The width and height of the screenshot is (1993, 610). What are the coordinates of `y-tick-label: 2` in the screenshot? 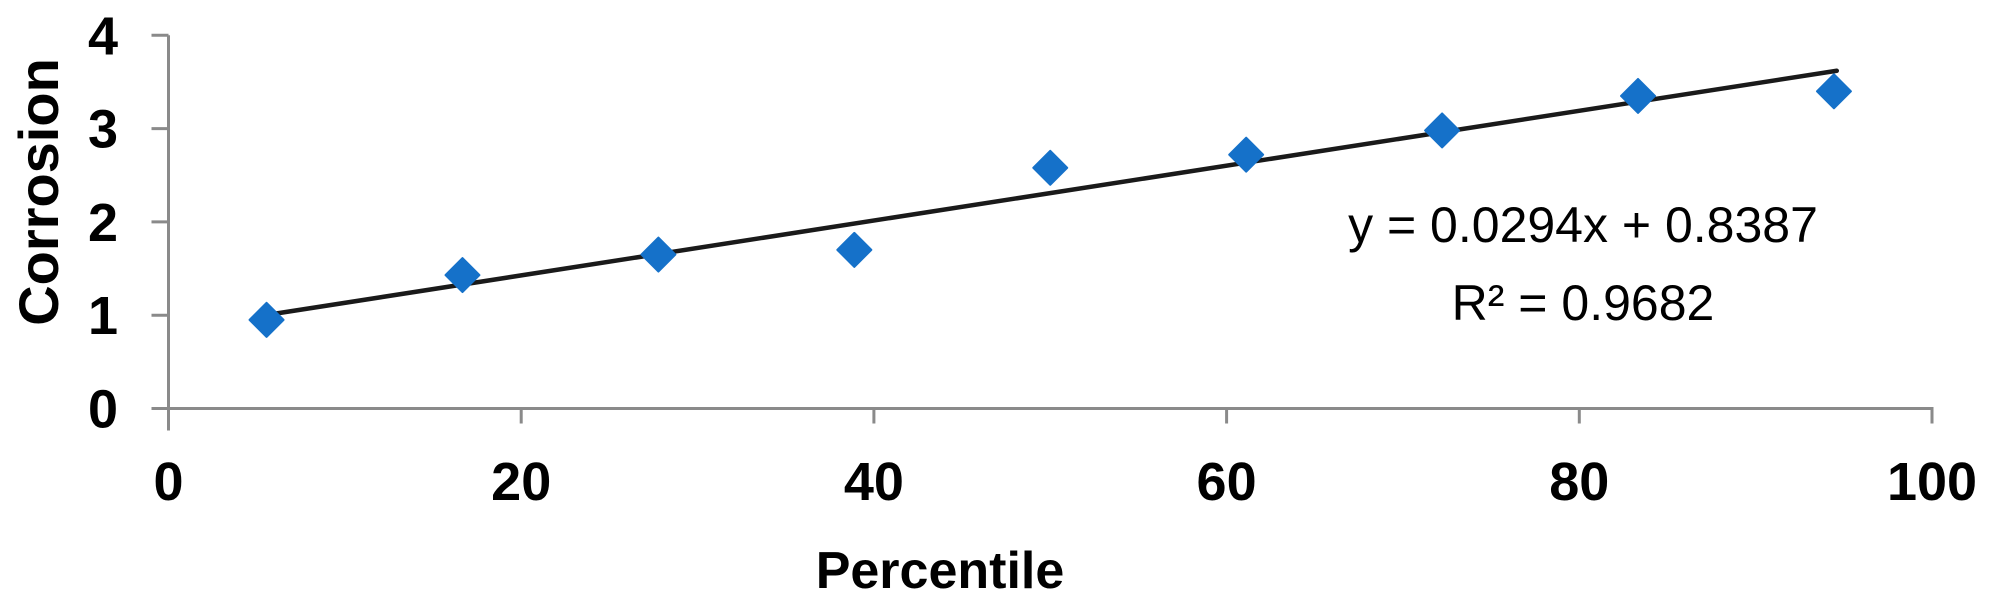 It's located at (103, 223).